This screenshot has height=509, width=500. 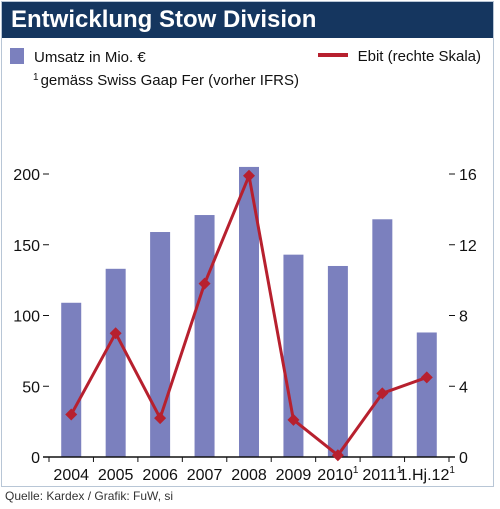 I want to click on x-tick-label: 20101, so click(x=338, y=474).